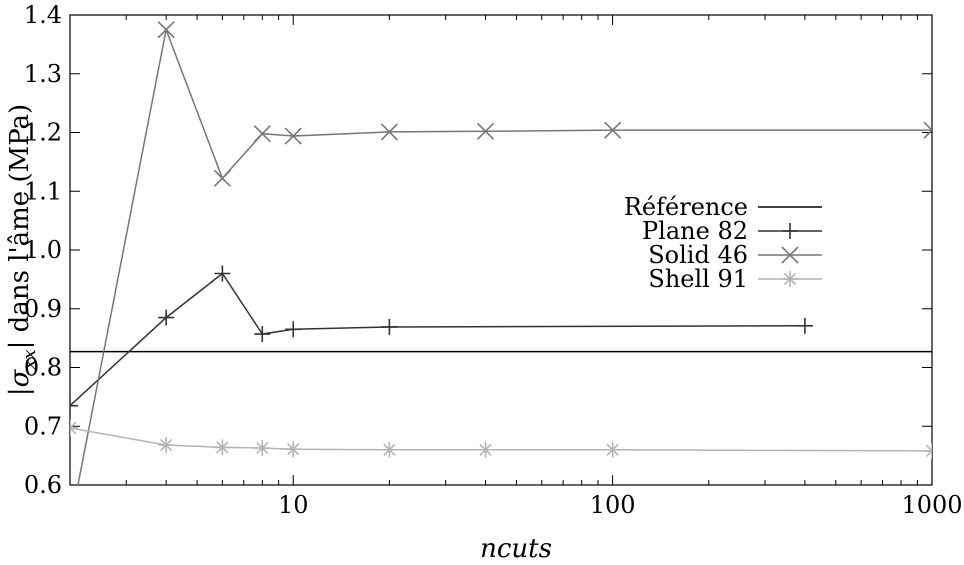 The image size is (964, 565). Describe the element at coordinates (613, 505) in the screenshot. I see `x-tick-label: 100` at that location.